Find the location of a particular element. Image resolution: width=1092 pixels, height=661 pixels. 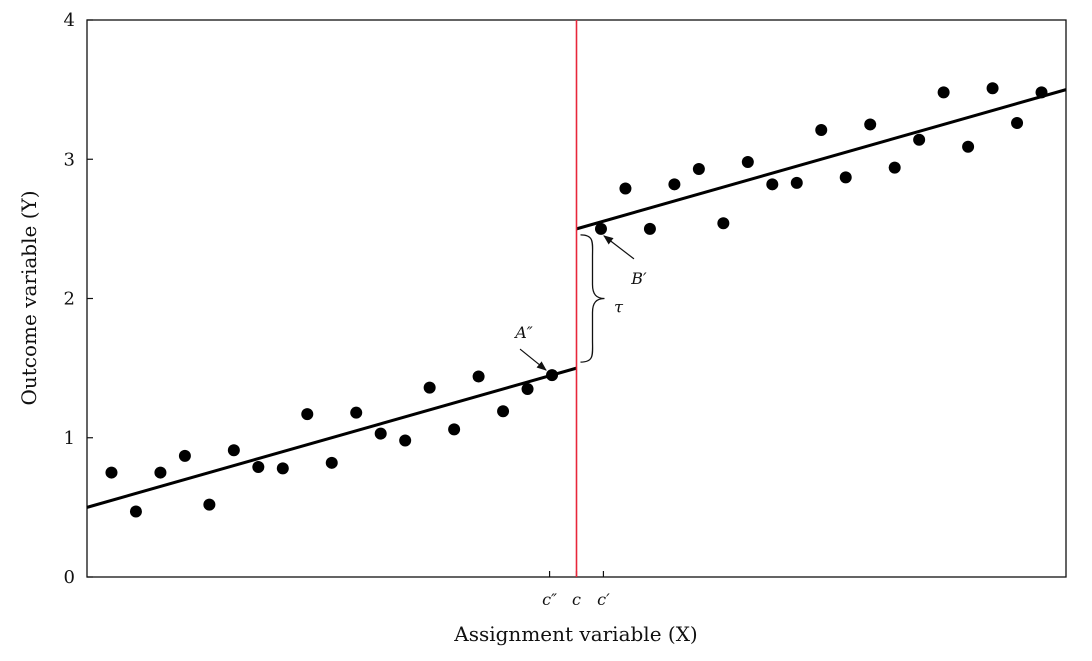

tau-brace is located at coordinates (592, 298).